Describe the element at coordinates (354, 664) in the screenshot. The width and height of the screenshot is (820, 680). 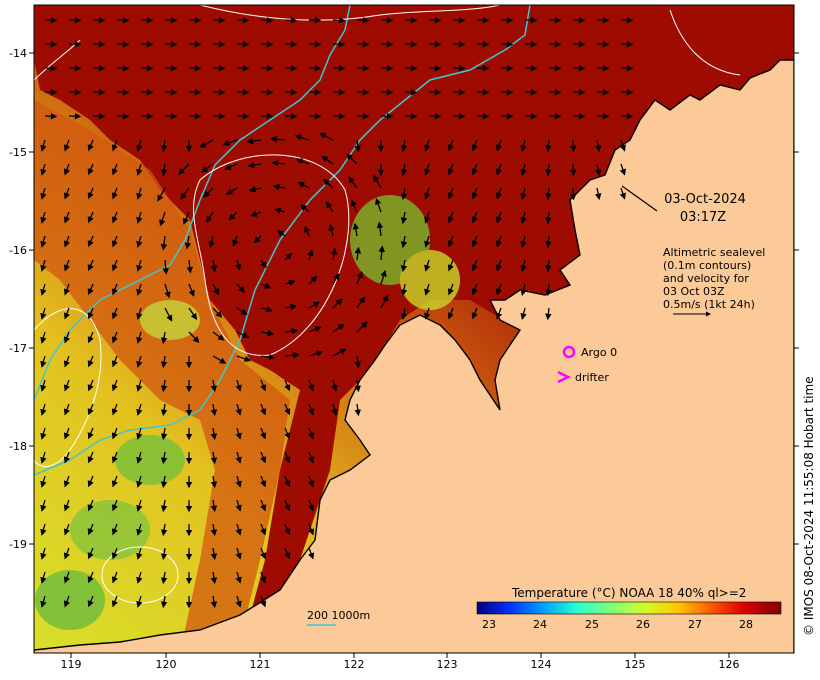
I see `x-tick-label: 122` at that location.